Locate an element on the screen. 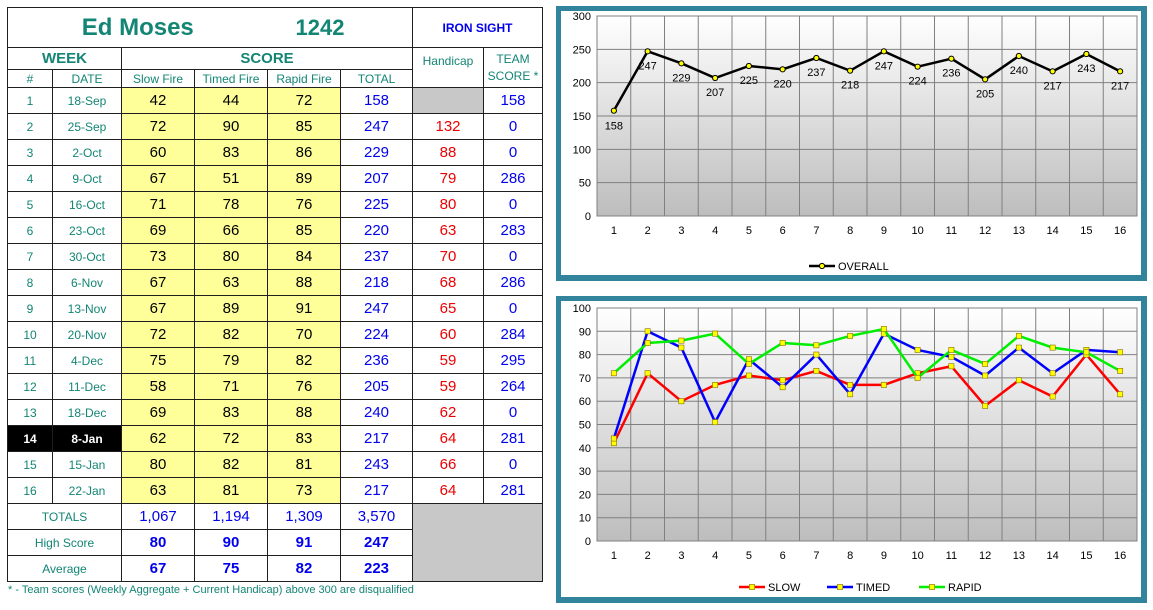  data-label: 224 is located at coordinates (917, 82).